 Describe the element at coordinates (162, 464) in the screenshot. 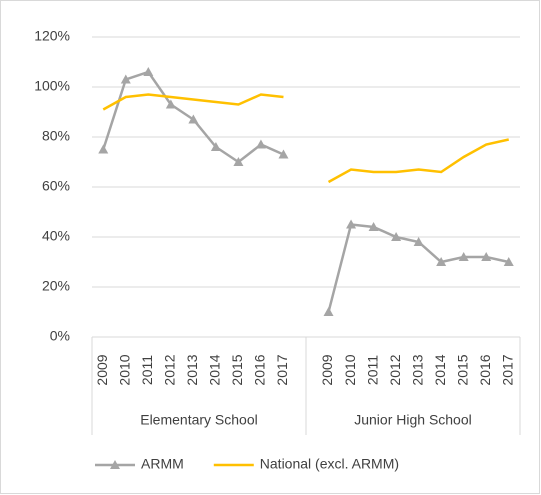

I see `legend-label: ARMM` at that location.